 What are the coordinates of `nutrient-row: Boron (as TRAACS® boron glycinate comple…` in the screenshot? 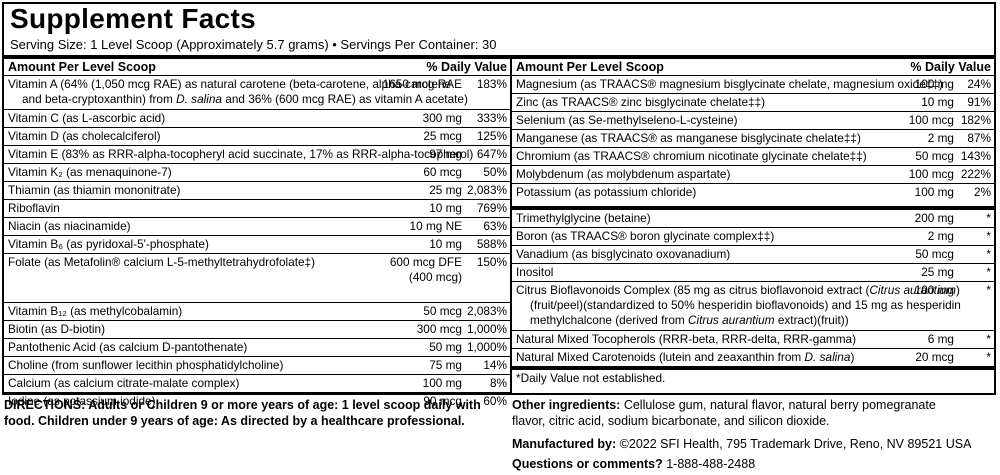 It's located at (753, 237).